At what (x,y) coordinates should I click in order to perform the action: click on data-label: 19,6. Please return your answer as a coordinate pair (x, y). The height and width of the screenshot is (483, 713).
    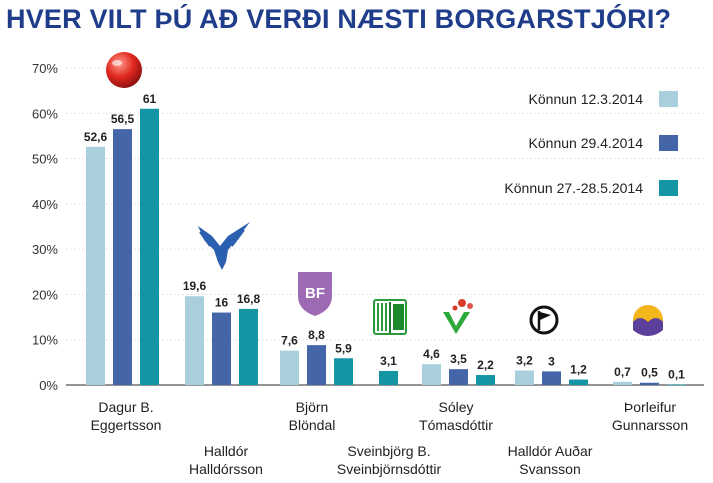
    Looking at the image, I should click on (195, 286).